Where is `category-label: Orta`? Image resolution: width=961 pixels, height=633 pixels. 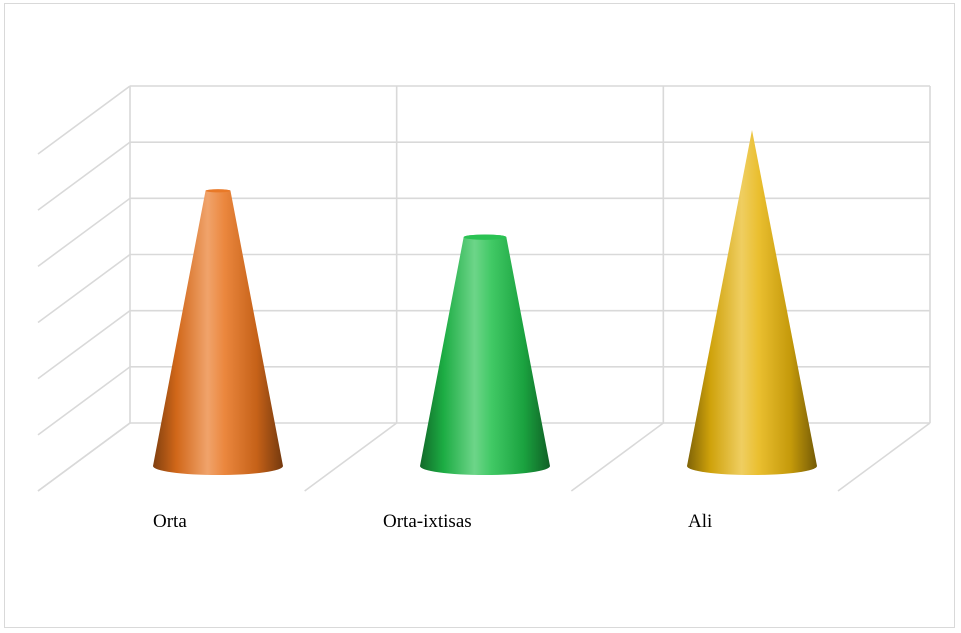
category-label: Orta is located at coordinates (170, 521).